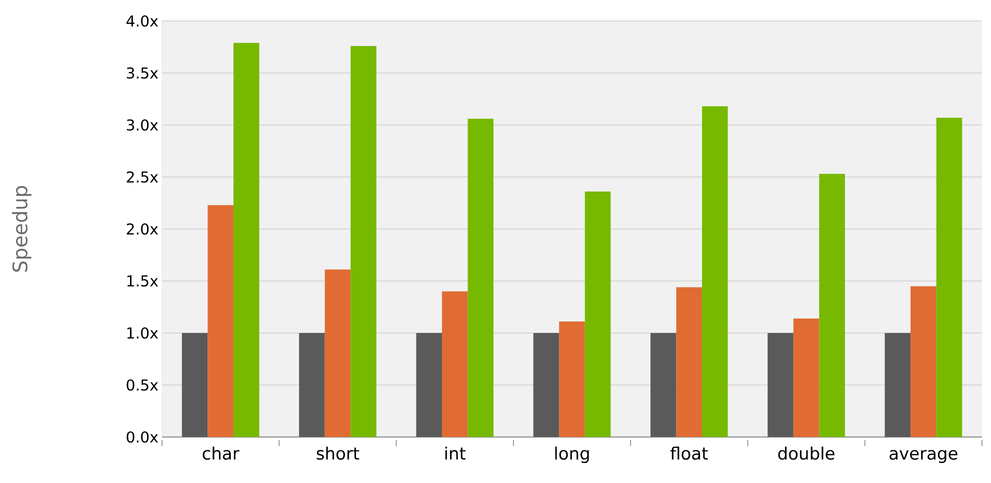 This screenshot has height=483, width=991. What do you see at coordinates (924, 457) in the screenshot?
I see `x-tick-label: average` at bounding box center [924, 457].